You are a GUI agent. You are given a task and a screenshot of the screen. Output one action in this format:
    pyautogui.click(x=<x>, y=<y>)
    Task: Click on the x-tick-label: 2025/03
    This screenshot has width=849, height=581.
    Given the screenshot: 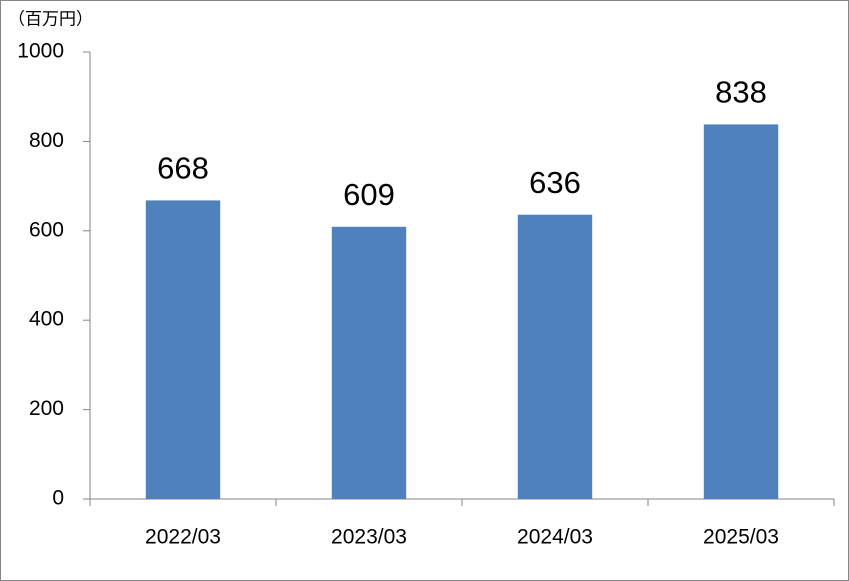 What is the action you would take?
    pyautogui.click(x=741, y=537)
    